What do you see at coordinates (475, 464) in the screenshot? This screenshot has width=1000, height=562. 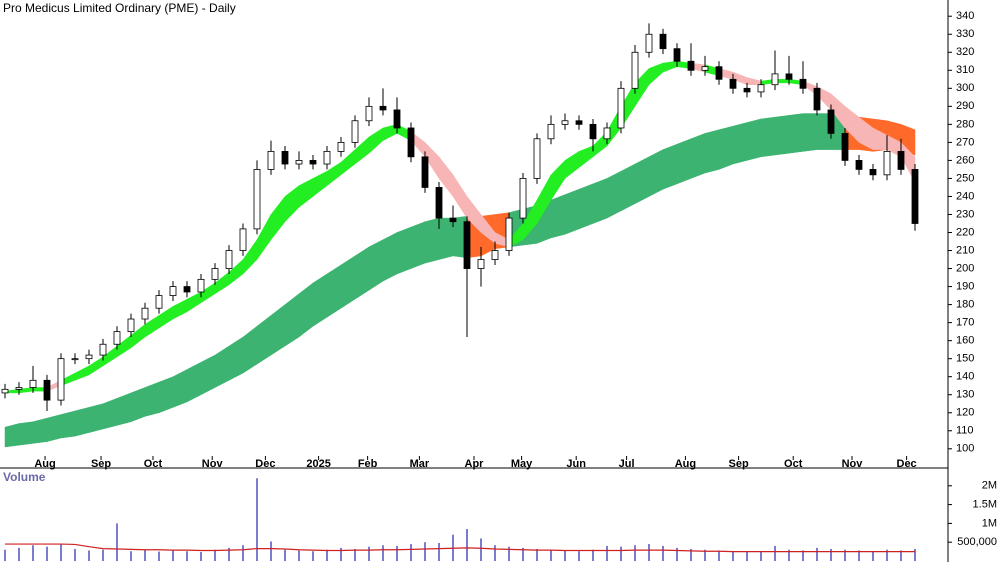 I see `x-tick-label: Apr` at bounding box center [475, 464].